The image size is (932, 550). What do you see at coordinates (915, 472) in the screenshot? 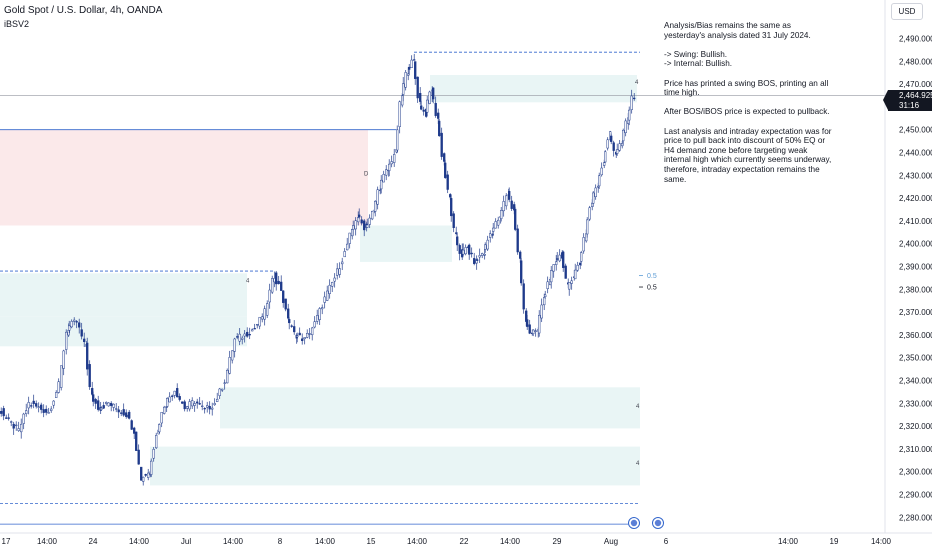
I see `y-tick-label: 2,300.000` at bounding box center [915, 472].